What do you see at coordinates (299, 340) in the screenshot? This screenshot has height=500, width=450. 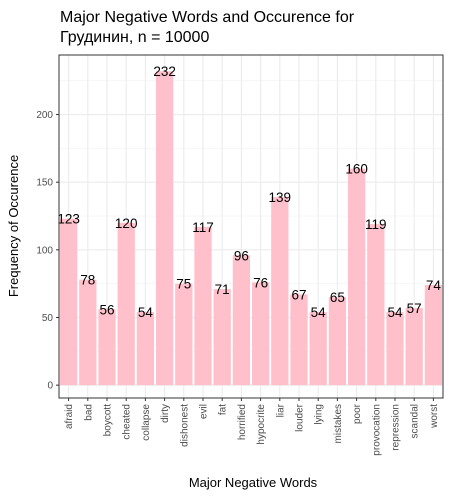 I see `bar-louder` at bounding box center [299, 340].